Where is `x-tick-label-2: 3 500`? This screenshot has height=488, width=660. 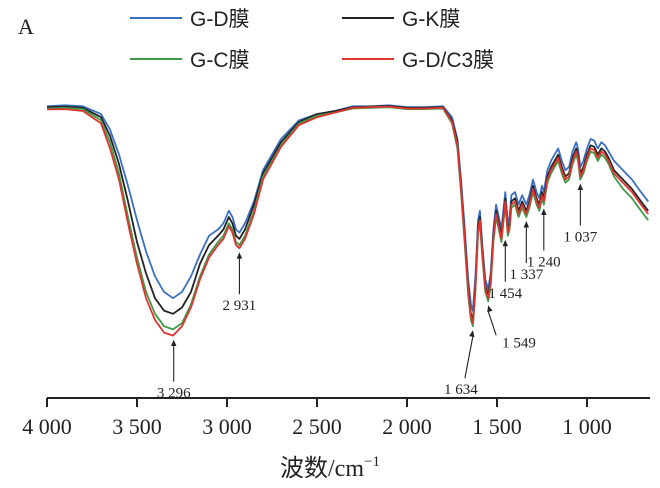 x-tick-label-2: 3 500 is located at coordinates (137, 426).